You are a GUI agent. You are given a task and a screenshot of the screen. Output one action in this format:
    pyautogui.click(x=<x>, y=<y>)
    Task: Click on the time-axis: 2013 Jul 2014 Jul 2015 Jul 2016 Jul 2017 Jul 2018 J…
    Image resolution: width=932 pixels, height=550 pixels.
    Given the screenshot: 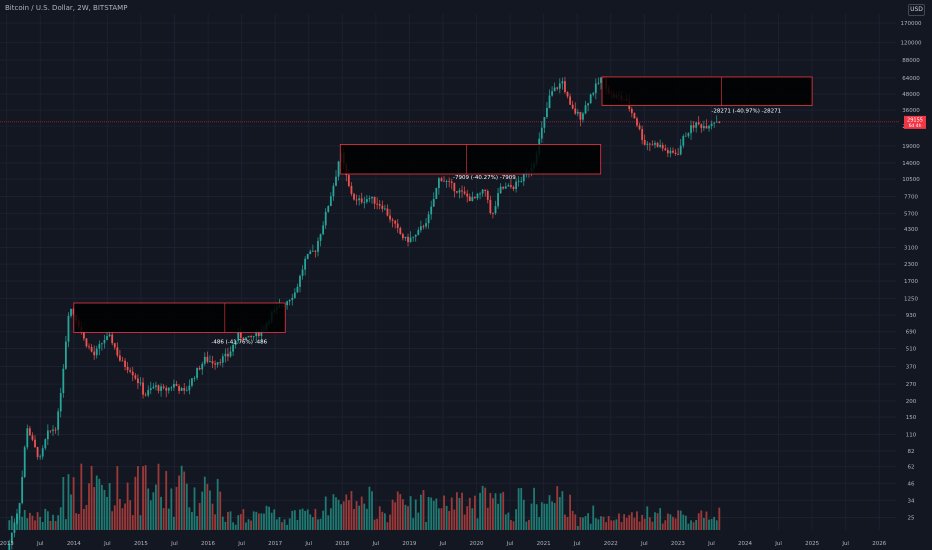 What is the action you would take?
    pyautogui.click(x=443, y=544)
    